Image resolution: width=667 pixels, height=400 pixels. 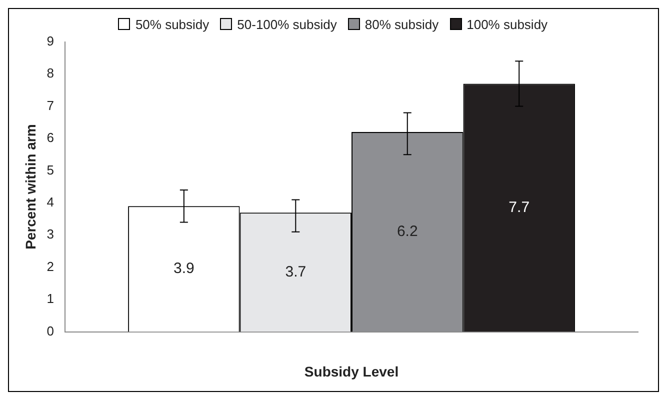 I want to click on y-tick-label: 4, so click(x=50, y=202).